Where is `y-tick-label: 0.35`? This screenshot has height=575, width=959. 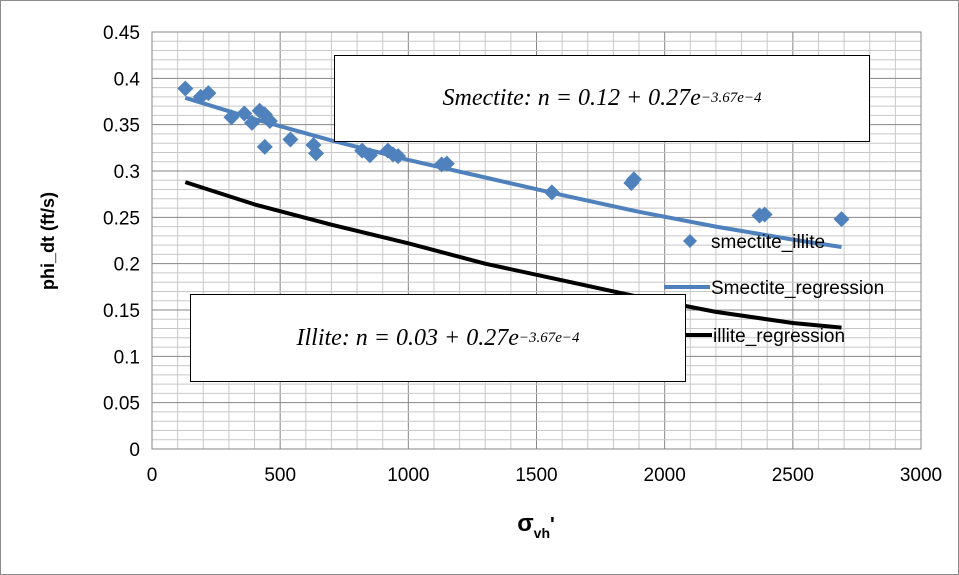 y-tick-label: 0.35 is located at coordinates (121, 126).